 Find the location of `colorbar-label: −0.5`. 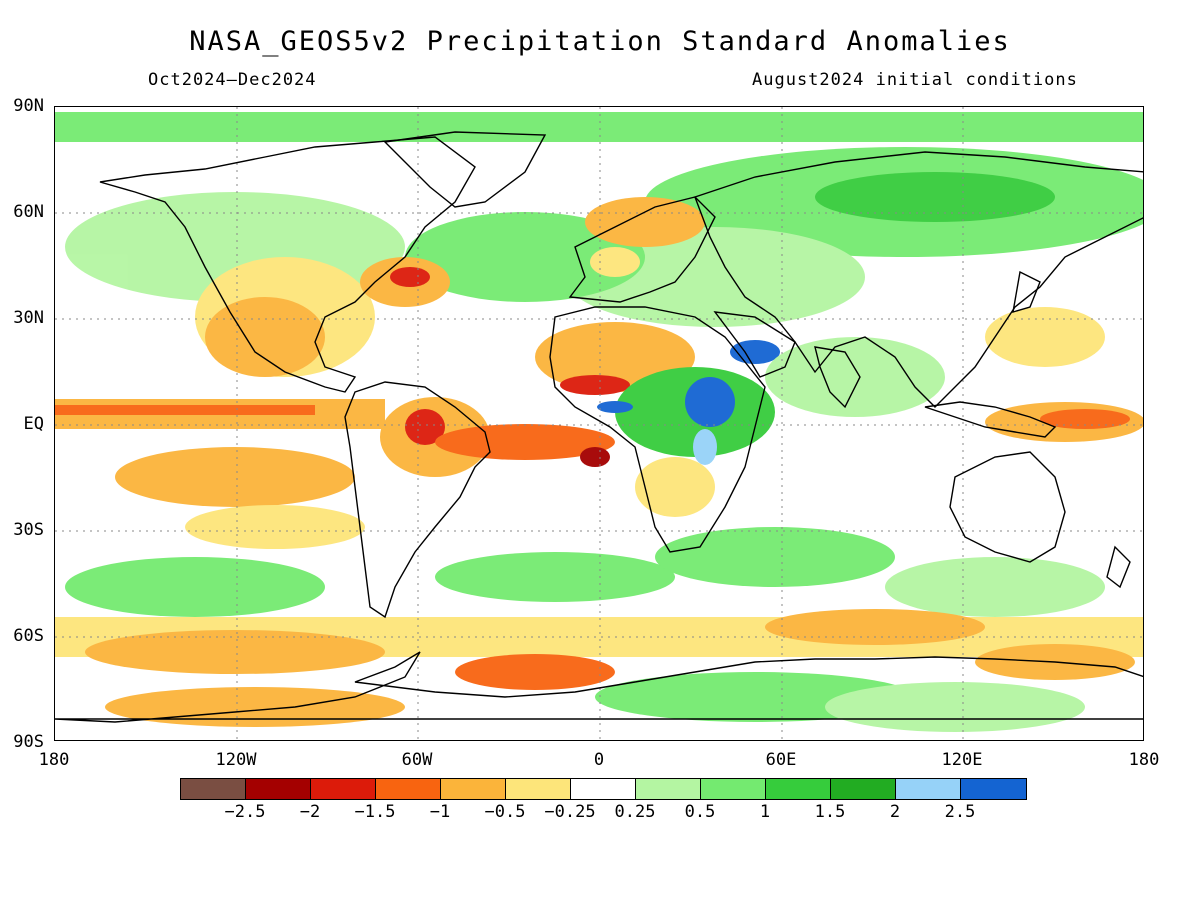

colorbar-label: −0.5 is located at coordinates (505, 812).